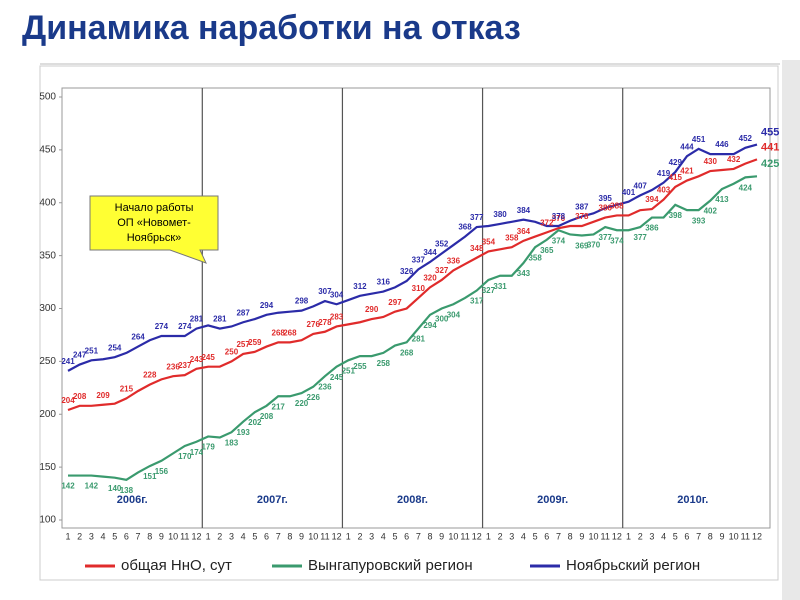  Describe the element at coordinates (325, 322) in the screenshot. I see `data-label: 278` at that location.